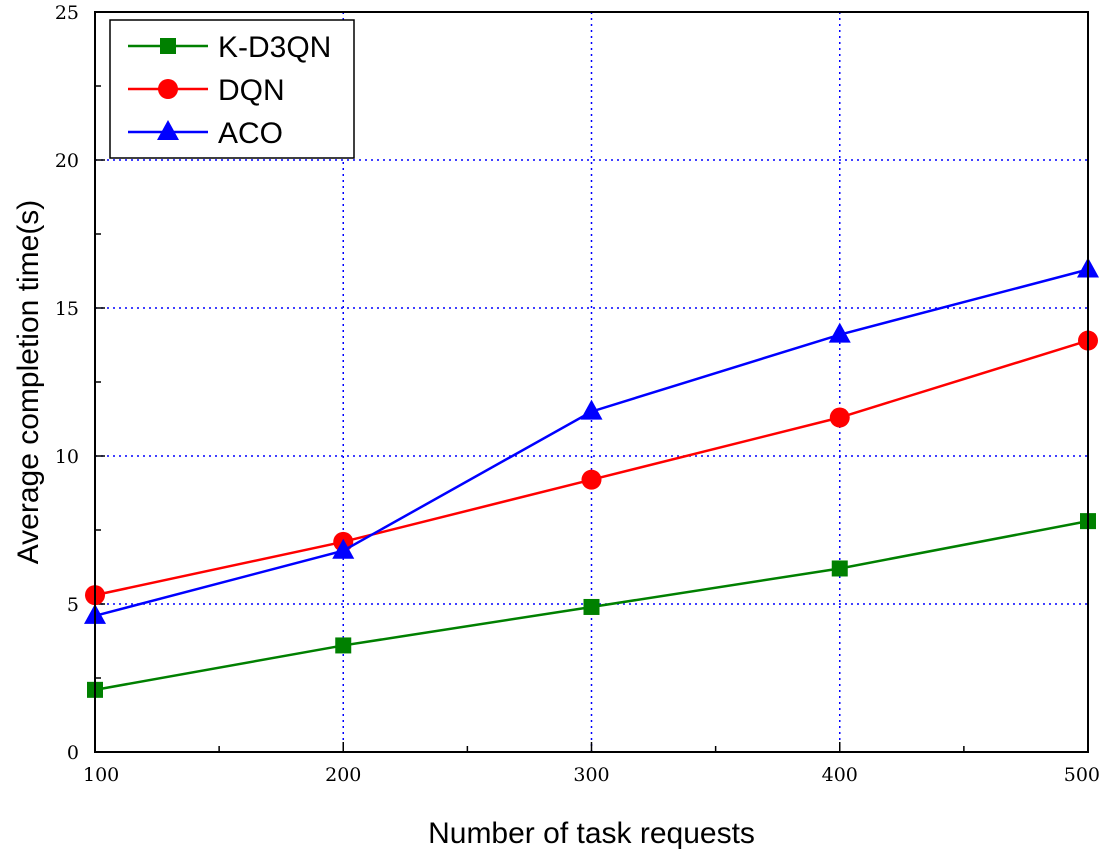 The width and height of the screenshot is (1108, 854). What do you see at coordinates (168, 130) in the screenshot?
I see `legend-marker-aco` at bounding box center [168, 130].